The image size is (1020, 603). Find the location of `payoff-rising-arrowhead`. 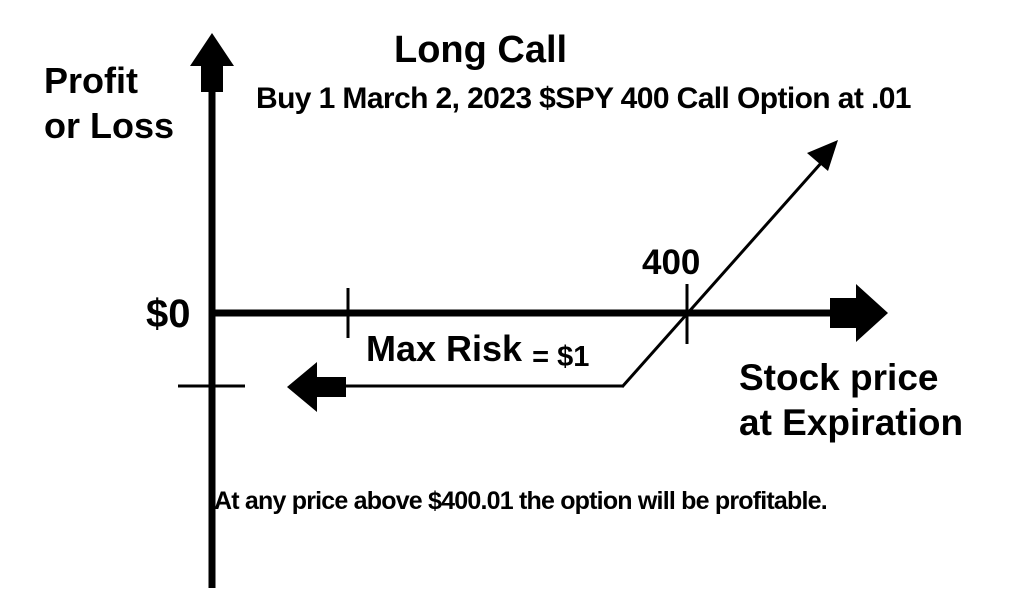

payoff-rising-arrowhead is located at coordinates (822, 155).